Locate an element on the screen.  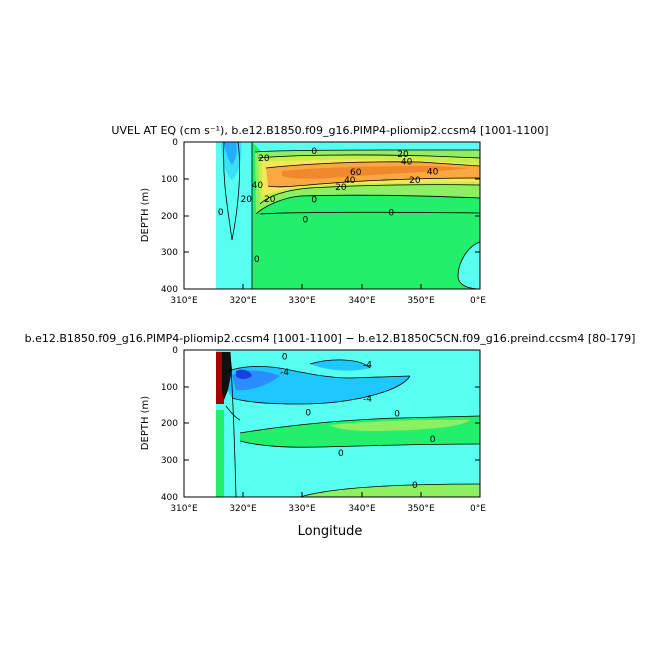
top-deep-cyan-bump is located at coordinates (469, 265).